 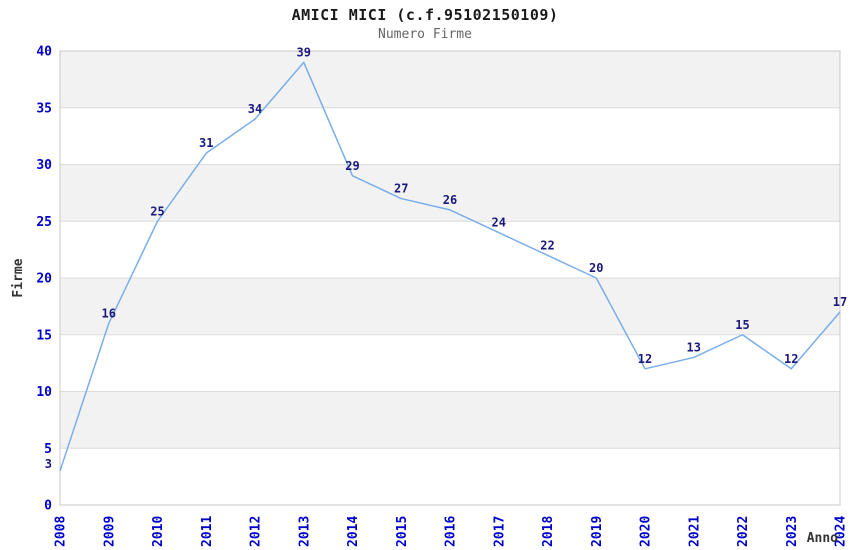 I want to click on data-label: 29, so click(x=352, y=166).